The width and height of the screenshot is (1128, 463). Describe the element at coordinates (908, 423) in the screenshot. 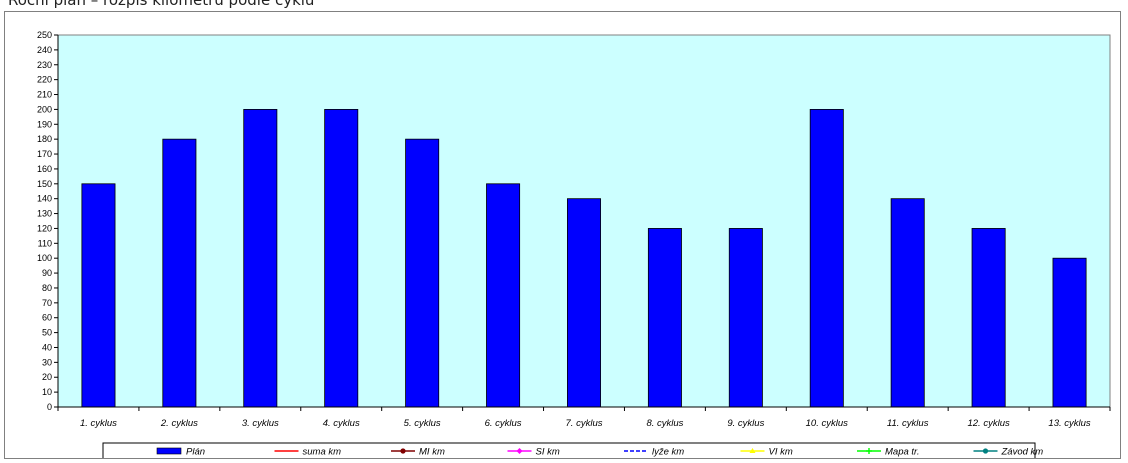

I see `x-category-label: 11. cyklus` at that location.